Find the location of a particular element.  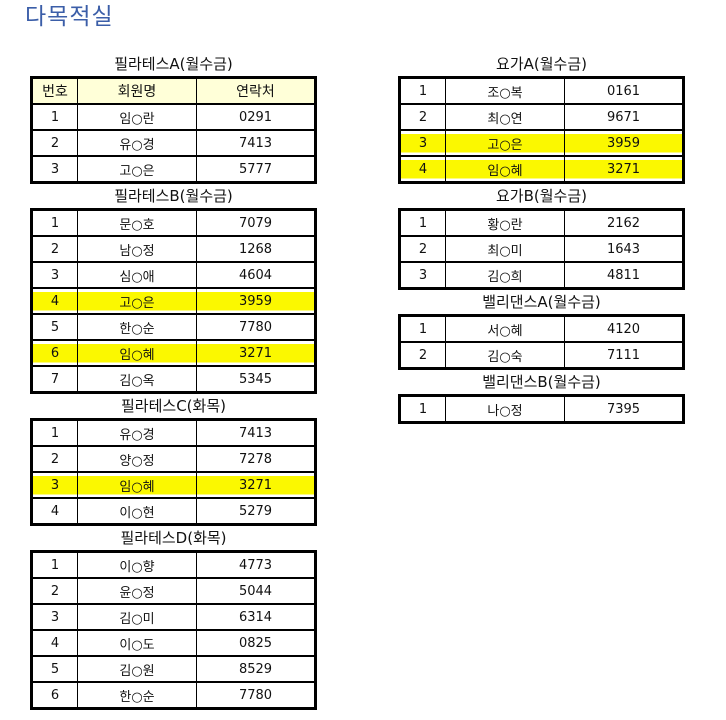

member-name-header: 회원명 is located at coordinates (137, 90).